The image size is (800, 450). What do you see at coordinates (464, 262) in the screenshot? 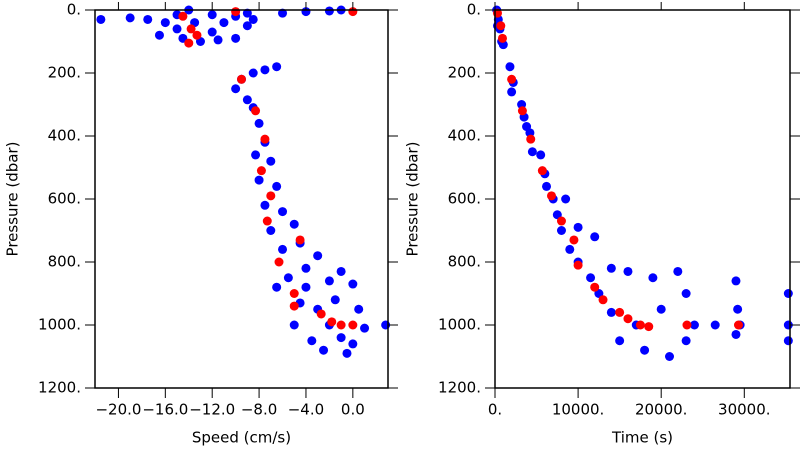
I see `y-tick-label: 800.` at bounding box center [464, 262].